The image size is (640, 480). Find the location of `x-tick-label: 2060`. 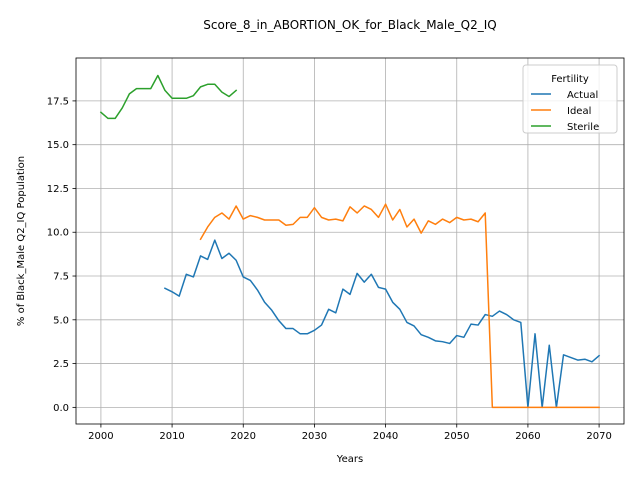

x-tick-label: 2060 is located at coordinates (527, 436).